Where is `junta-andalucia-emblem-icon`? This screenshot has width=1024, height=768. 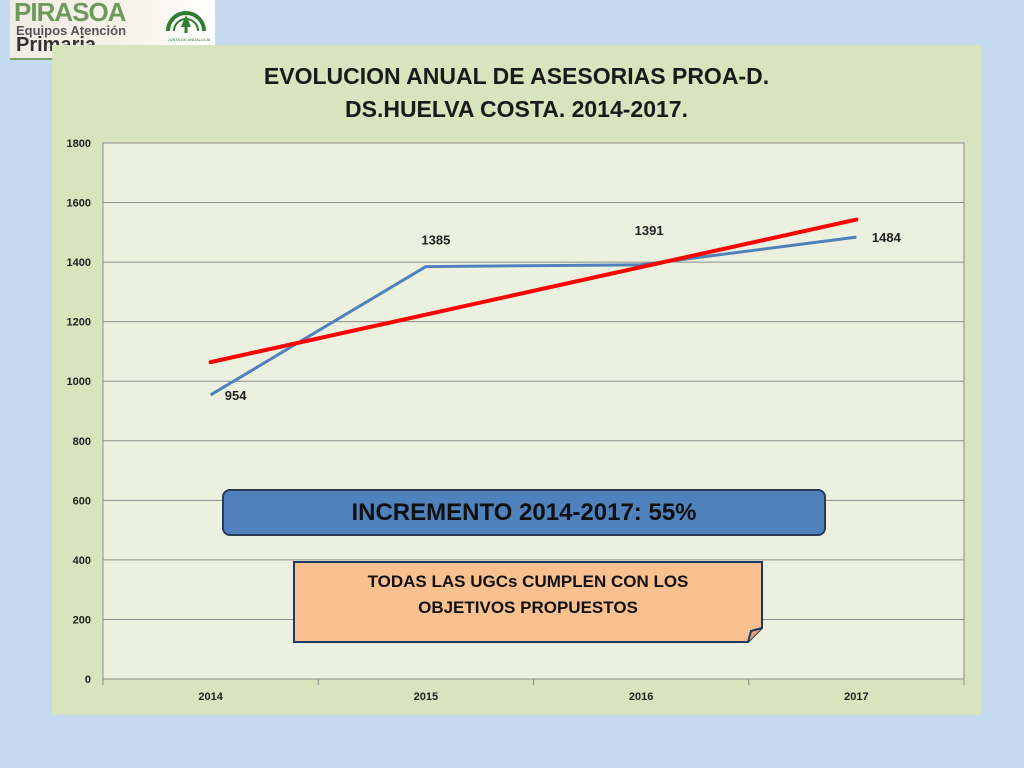
junta-andalucia-emblem-icon is located at coordinates (186, 22).